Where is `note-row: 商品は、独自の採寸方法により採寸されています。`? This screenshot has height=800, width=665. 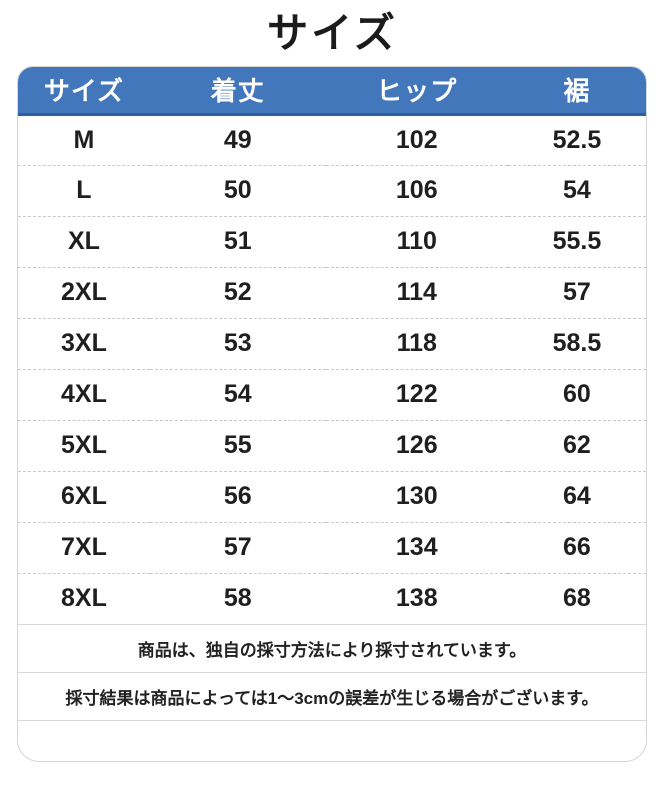 note-row: 商品は、独自の採寸方法により採寸されています。 is located at coordinates (332, 647).